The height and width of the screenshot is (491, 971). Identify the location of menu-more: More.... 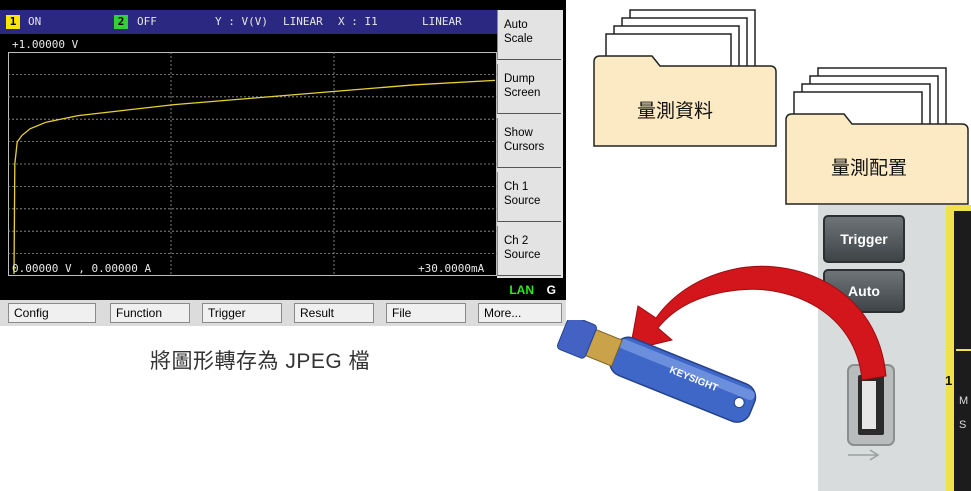
(520, 313).